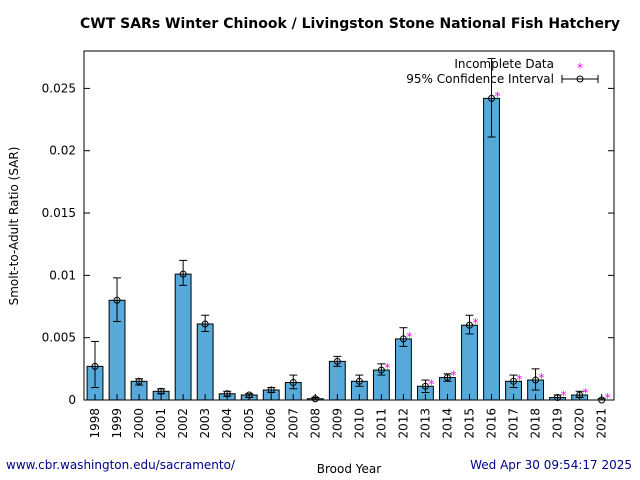  What do you see at coordinates (453, 376) in the screenshot?
I see `incomplete-marker-2014: *` at bounding box center [453, 376].